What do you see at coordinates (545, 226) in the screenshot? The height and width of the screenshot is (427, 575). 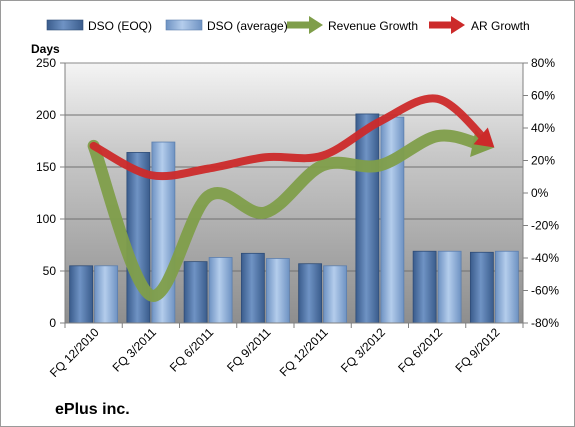 I see `y-tick-label-right: -20%` at bounding box center [545, 226].